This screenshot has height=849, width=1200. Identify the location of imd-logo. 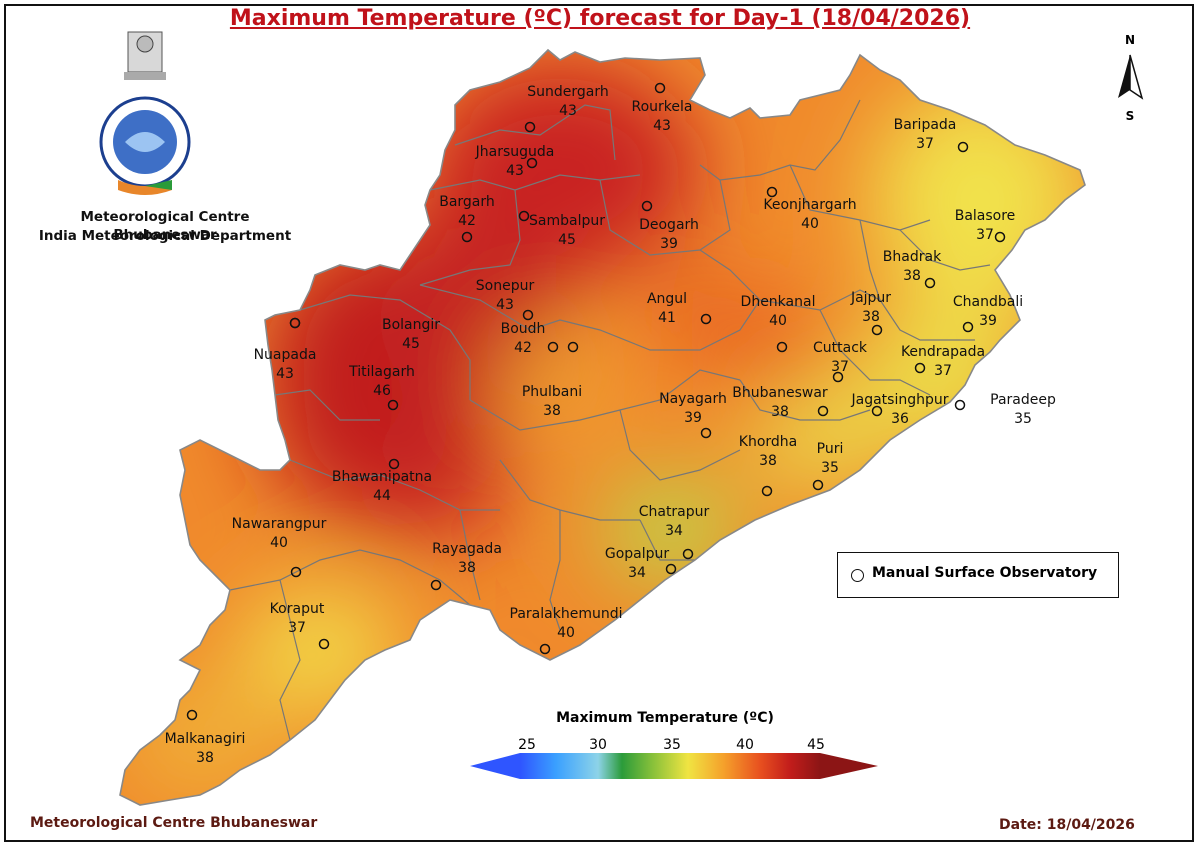
(145, 113).